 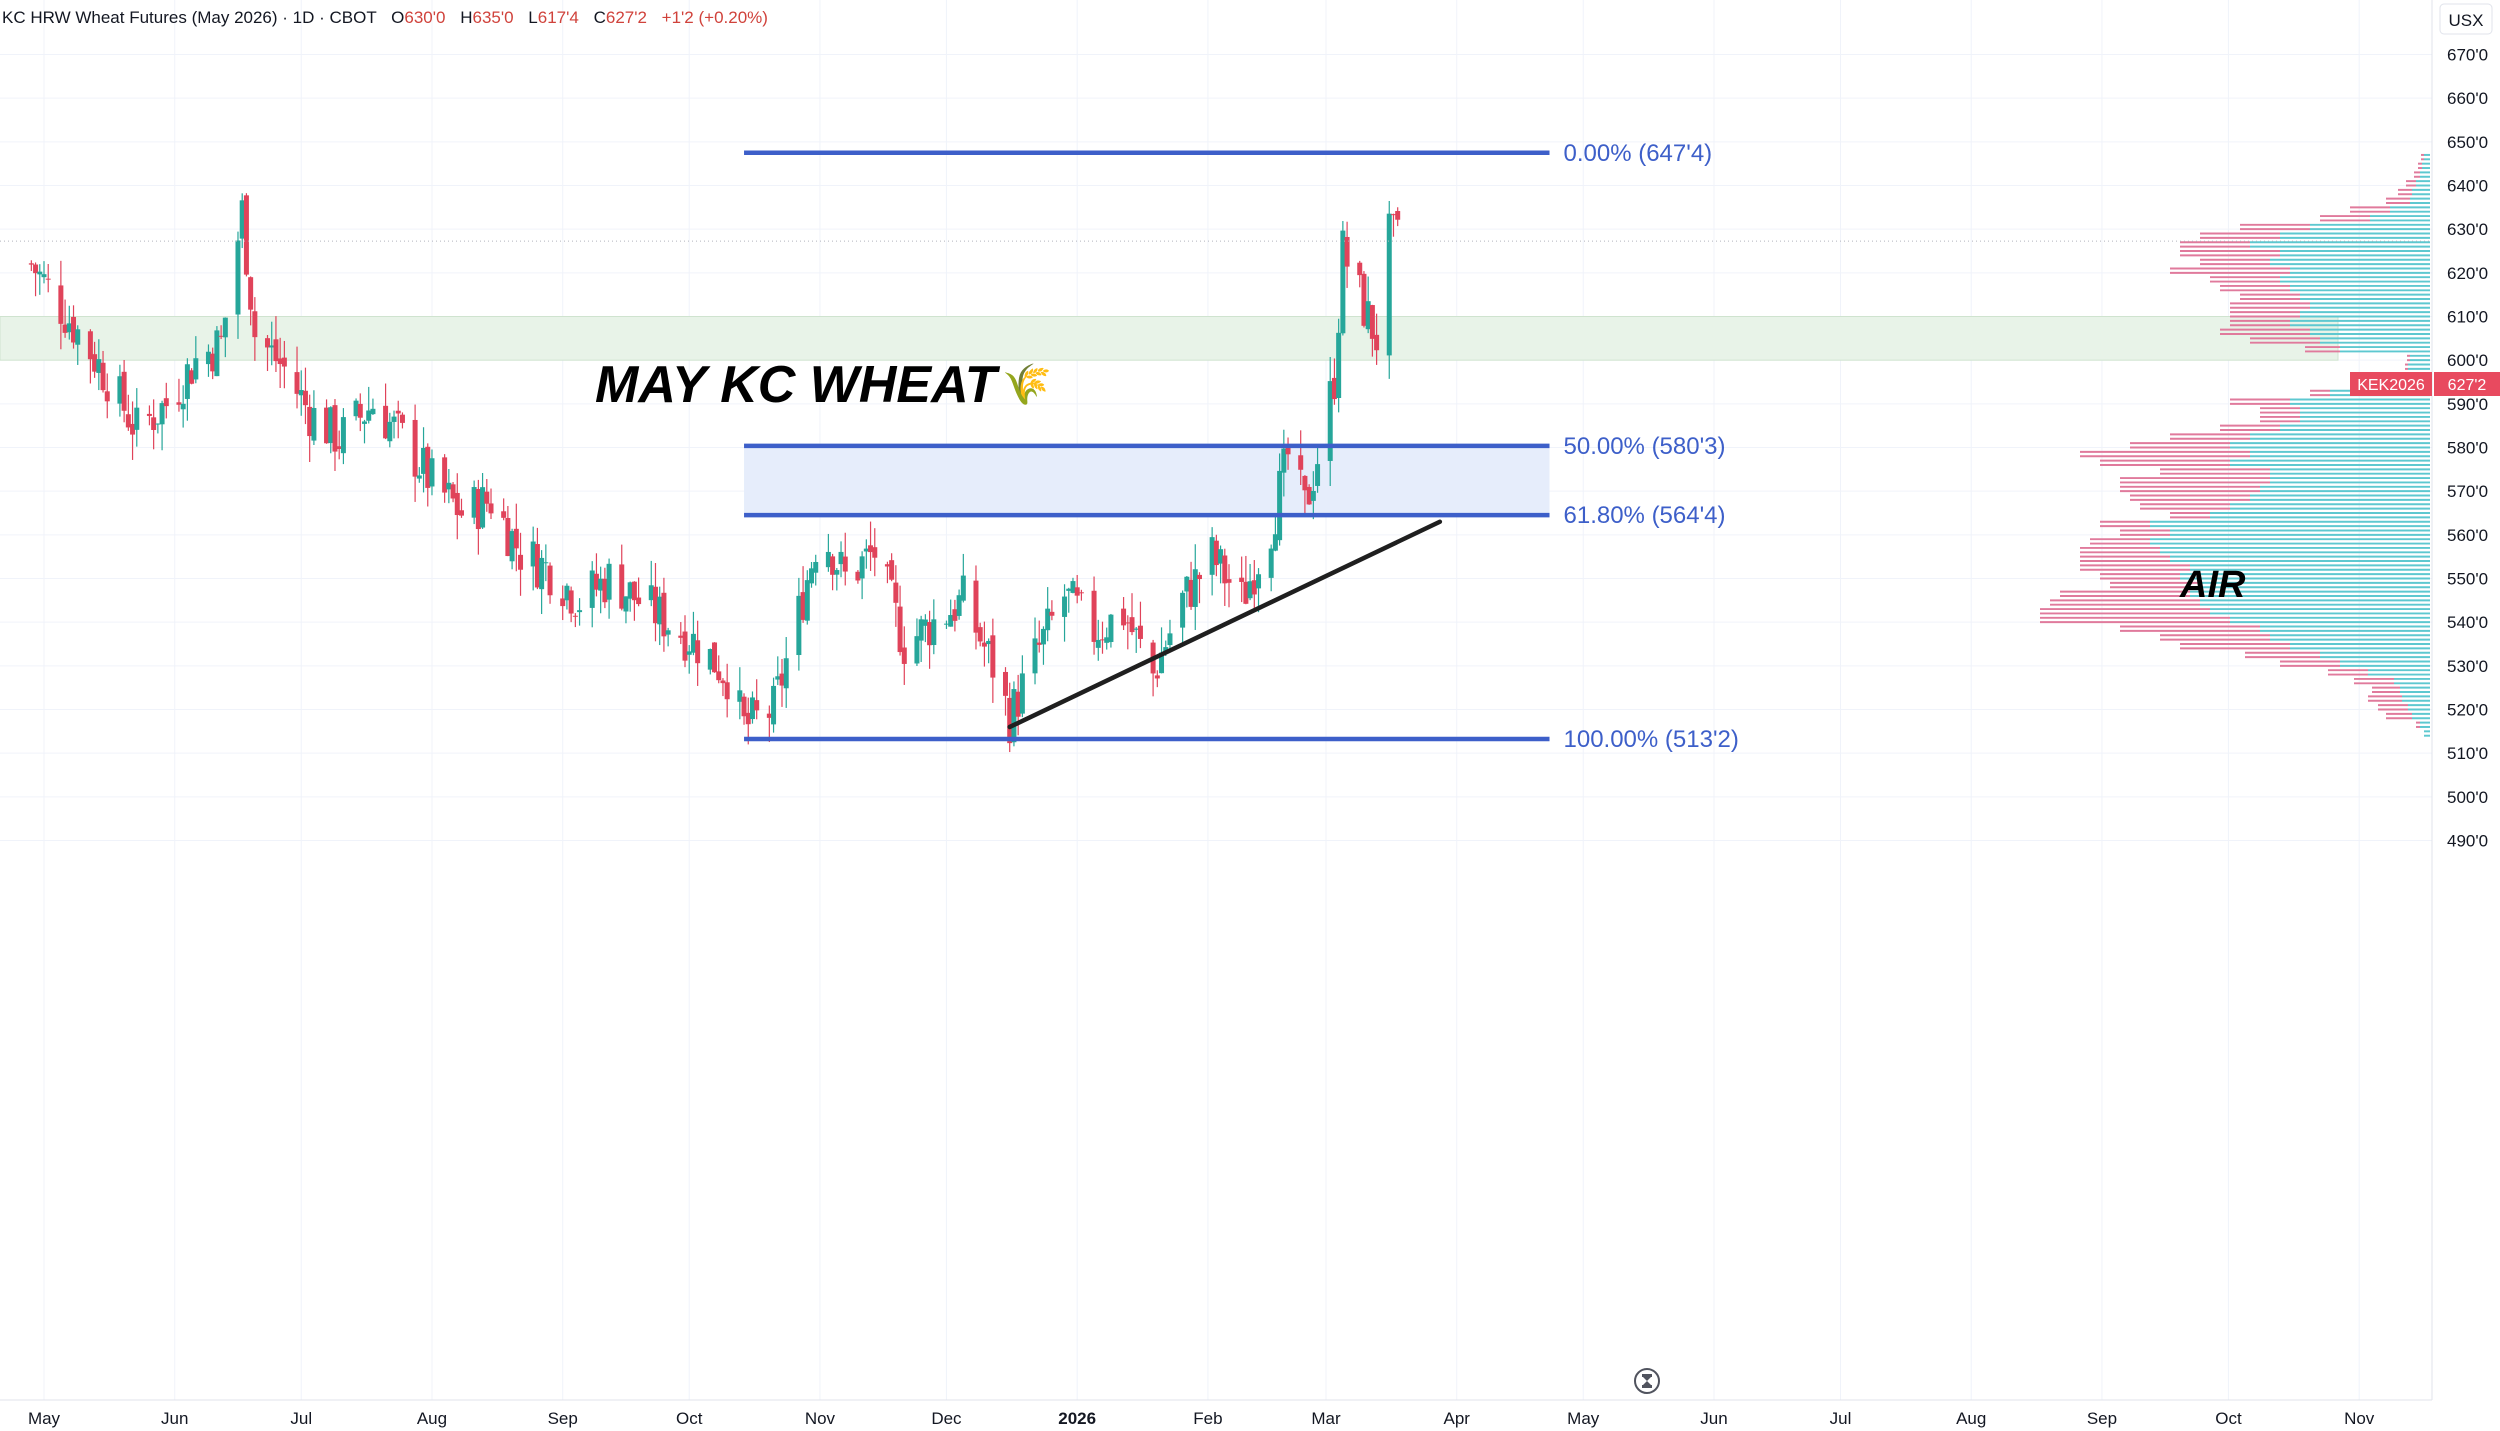 I want to click on price-tick-label: 540'0, so click(x=2467, y=622).